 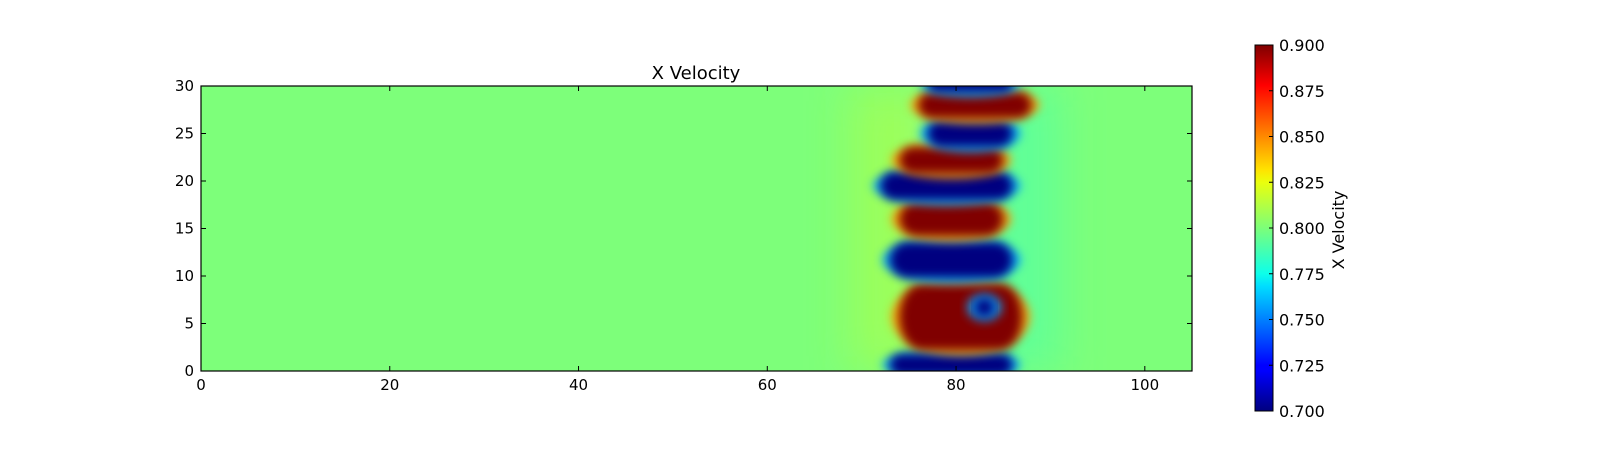 I want to click on heatmap-feature-layer, so click(x=956, y=228).